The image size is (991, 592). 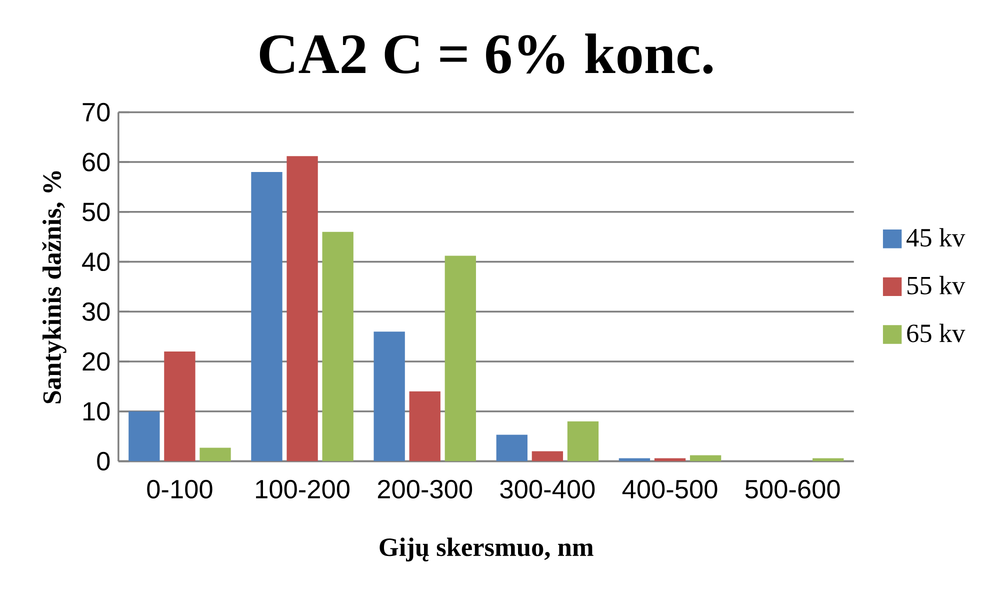 I want to click on x-axis-title: Gijų skersmuo, nm, so click(x=487, y=550).